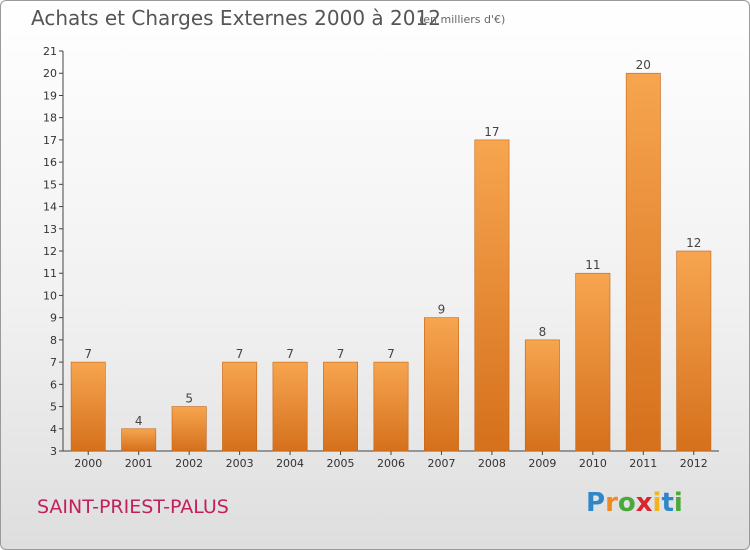  What do you see at coordinates (189, 429) in the screenshot?
I see `bar-2002` at bounding box center [189, 429].